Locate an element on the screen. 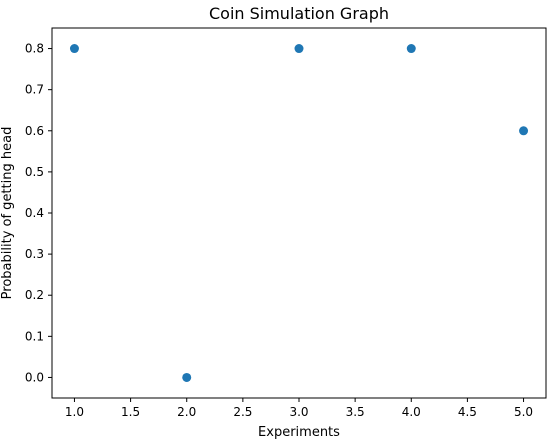 The image size is (549, 439). y-tick-label: 0.4 is located at coordinates (34, 213).